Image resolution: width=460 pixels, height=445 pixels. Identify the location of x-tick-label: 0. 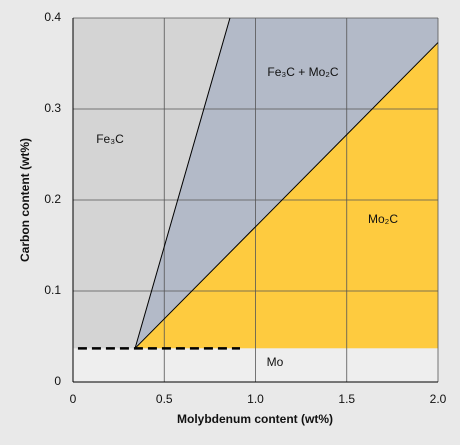
(73, 399).